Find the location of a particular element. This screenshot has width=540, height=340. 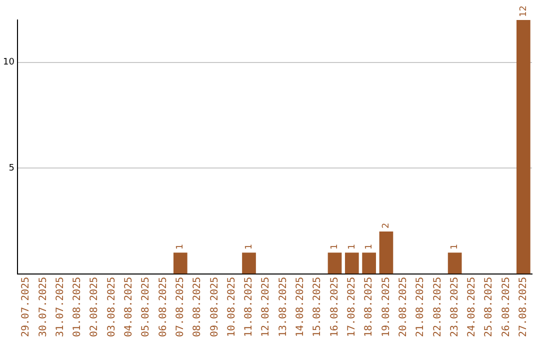

x-tick-label: 23.08.2025 is located at coordinates (454, 307).